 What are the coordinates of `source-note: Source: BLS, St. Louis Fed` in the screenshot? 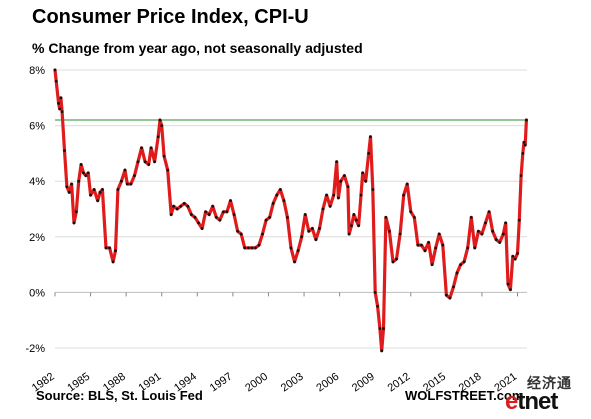 It's located at (119, 395).